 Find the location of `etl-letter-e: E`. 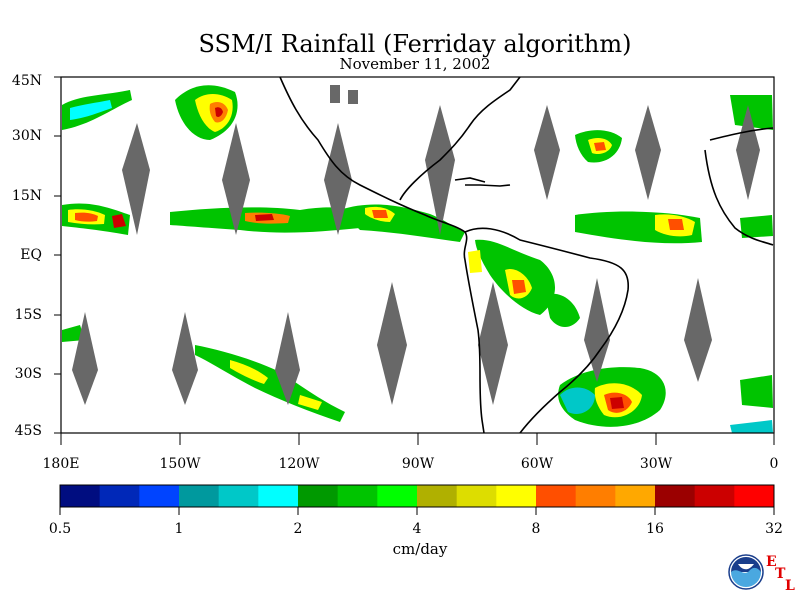

etl-letter-e: E is located at coordinates (771, 562).